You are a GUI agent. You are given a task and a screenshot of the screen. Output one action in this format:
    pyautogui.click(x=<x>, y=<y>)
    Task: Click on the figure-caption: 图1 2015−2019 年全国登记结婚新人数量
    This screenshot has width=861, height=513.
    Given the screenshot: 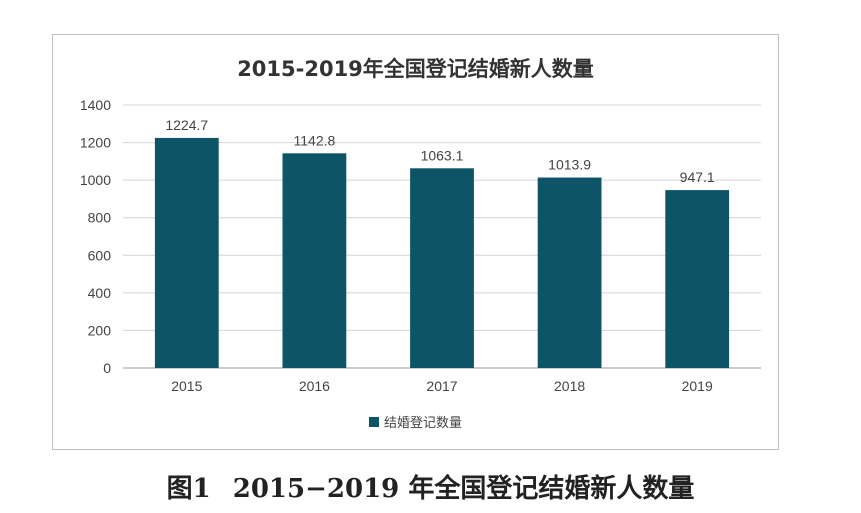 What is the action you would take?
    pyautogui.click(x=430, y=486)
    